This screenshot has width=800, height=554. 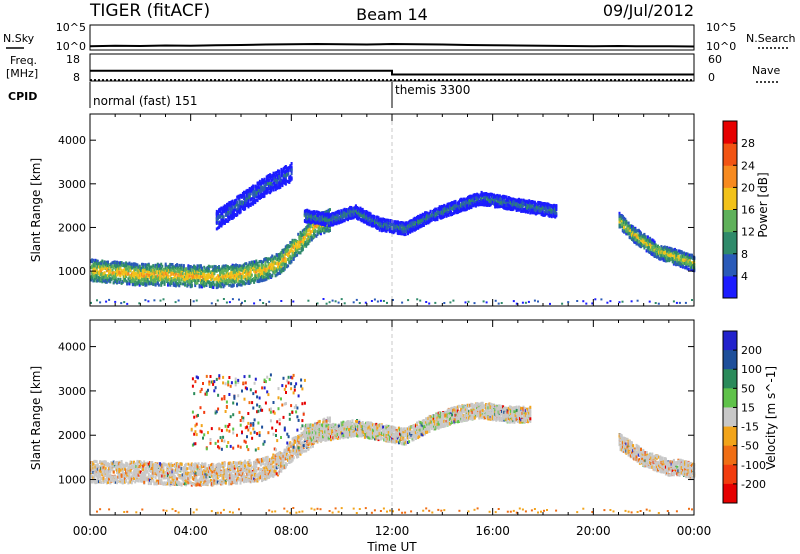 What do you see at coordinates (648, 10) in the screenshot?
I see `date-label: 09/Jul/2012` at bounding box center [648, 10].